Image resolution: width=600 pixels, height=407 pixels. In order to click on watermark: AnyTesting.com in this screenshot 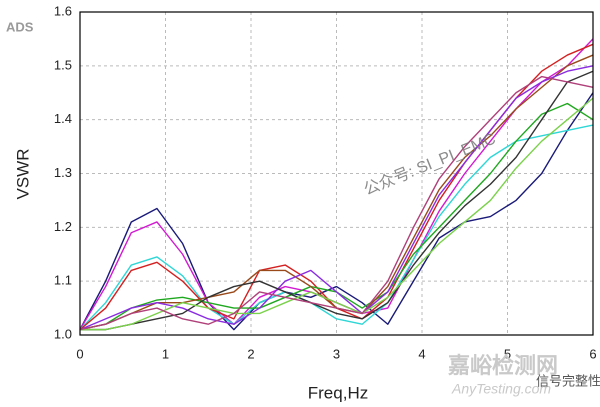, I will do `click(501, 389)`.